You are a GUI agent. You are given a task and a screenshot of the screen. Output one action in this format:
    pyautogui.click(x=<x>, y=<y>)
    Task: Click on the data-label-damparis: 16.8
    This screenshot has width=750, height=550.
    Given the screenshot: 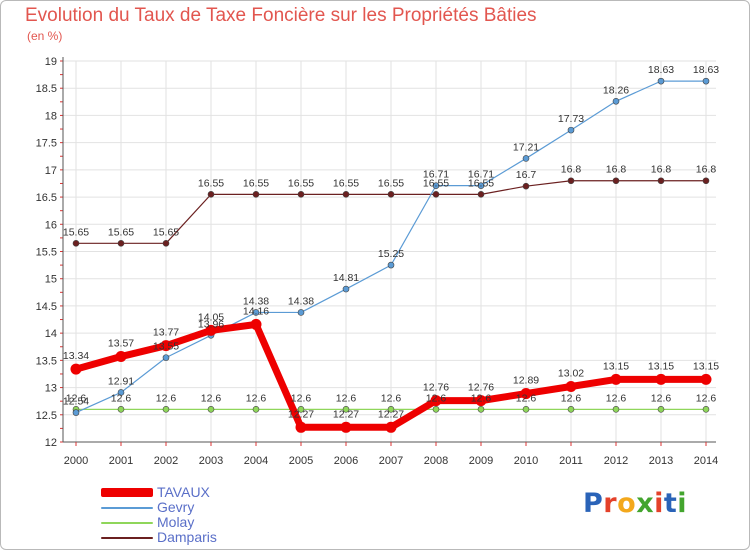 What is the action you would take?
    pyautogui.click(x=706, y=170)
    